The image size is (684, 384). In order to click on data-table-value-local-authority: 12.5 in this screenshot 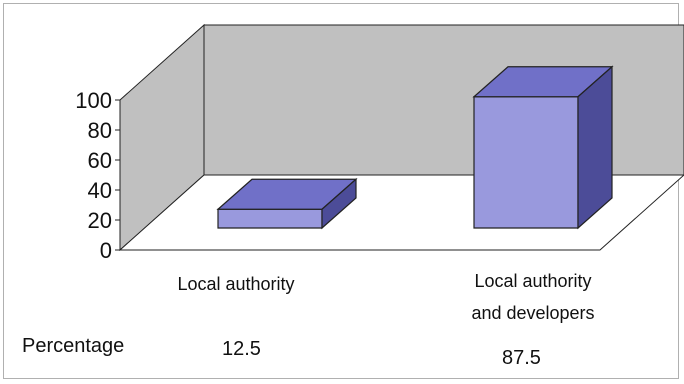, I will do `click(241, 349)`.